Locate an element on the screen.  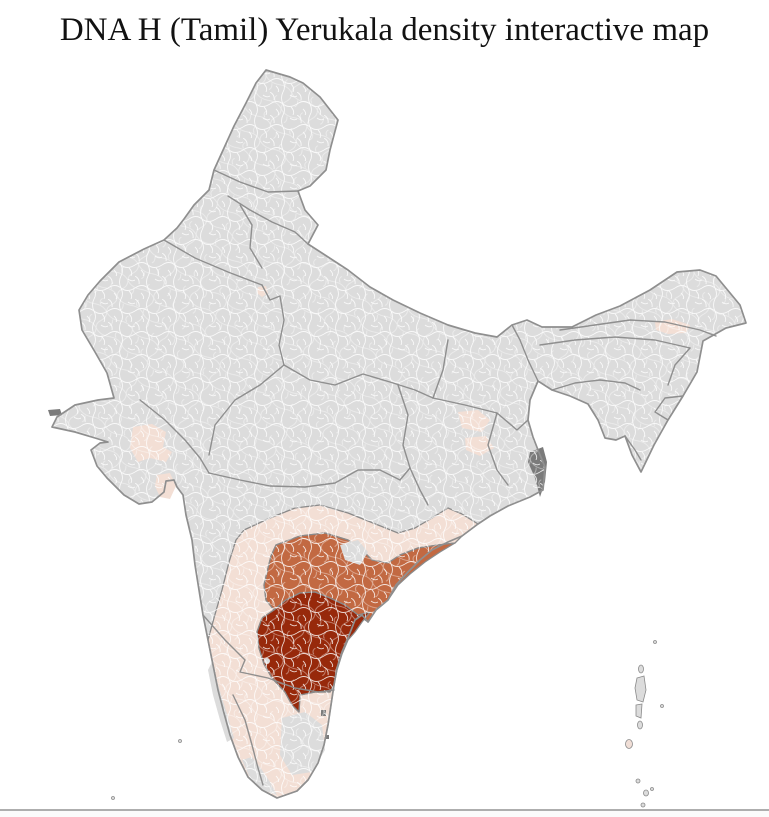
andaman-main-island is located at coordinates (640, 689).